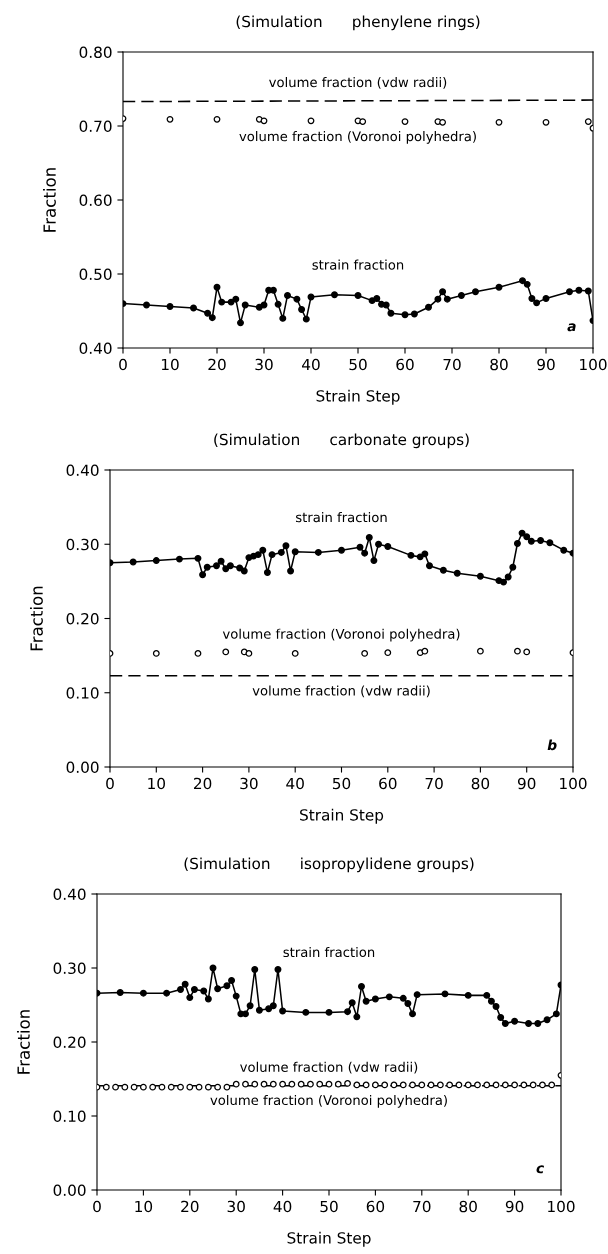  I want to click on x-tick-label: 30, so click(236, 1206).